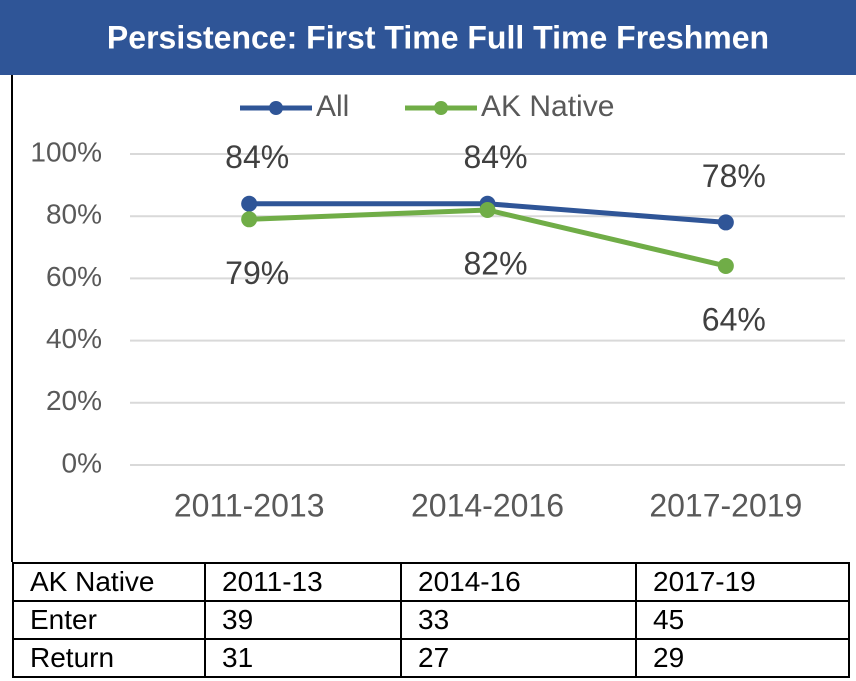  I want to click on y-tick-label: 80%, so click(74, 214).